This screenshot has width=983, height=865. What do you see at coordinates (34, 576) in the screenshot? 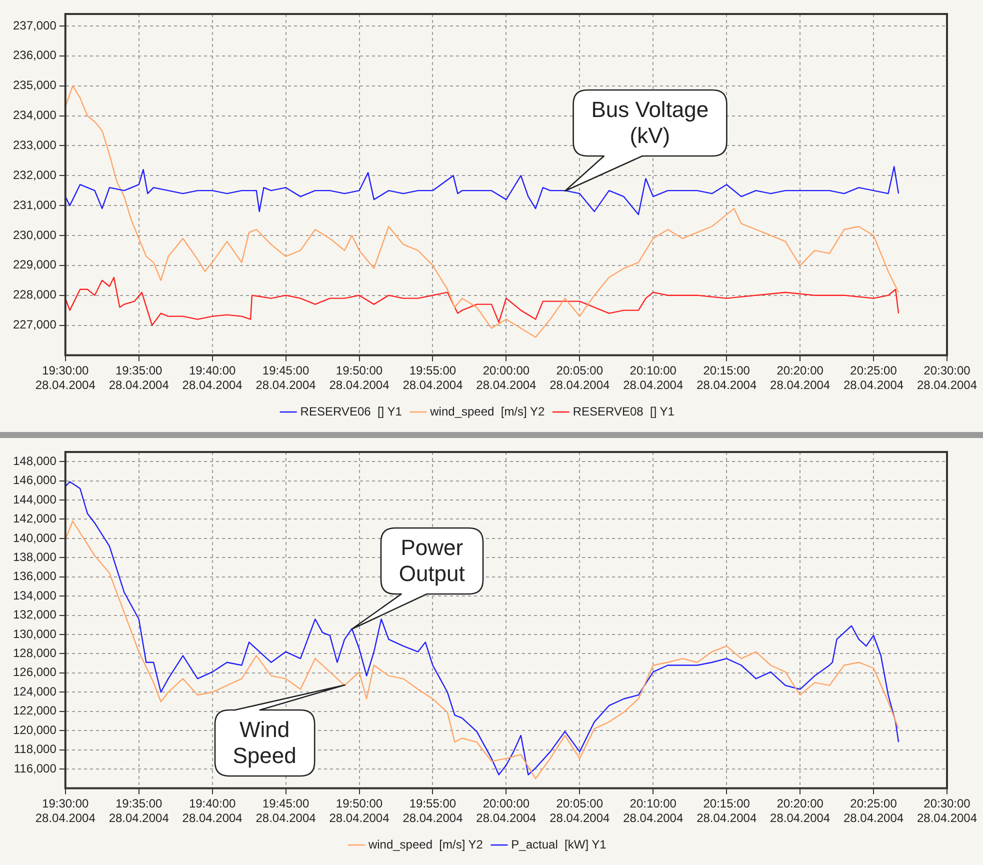
I see `y-tick-label: 136,000` at bounding box center [34, 576].